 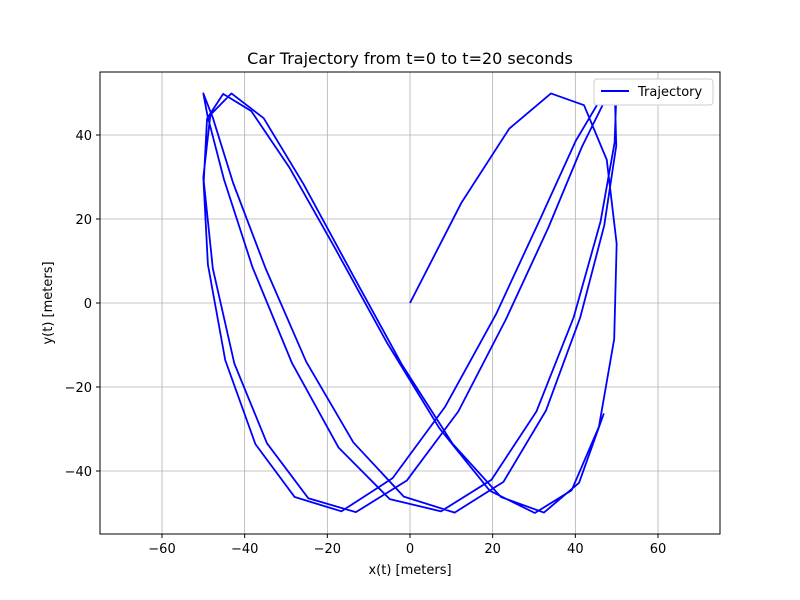 I want to click on x-tick-label: 60, so click(x=658, y=549).